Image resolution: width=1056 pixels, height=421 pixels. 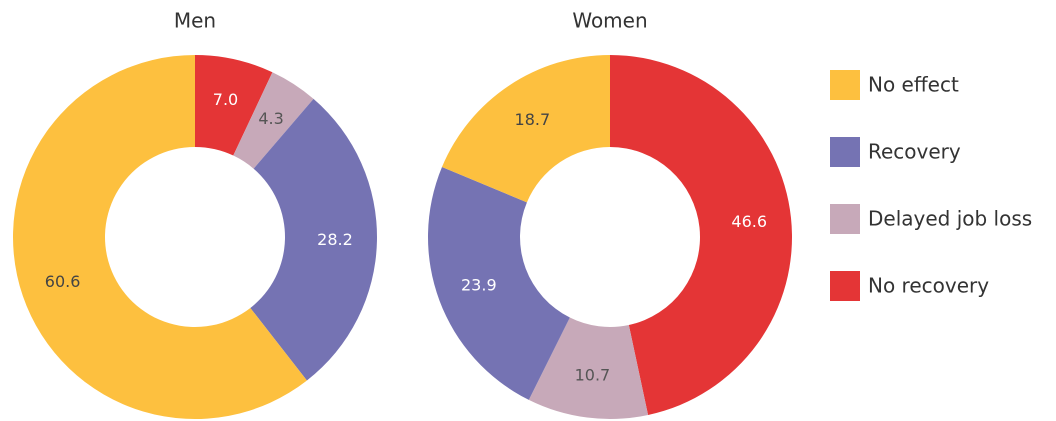 I want to click on value-label: 28.2, so click(x=335, y=239).